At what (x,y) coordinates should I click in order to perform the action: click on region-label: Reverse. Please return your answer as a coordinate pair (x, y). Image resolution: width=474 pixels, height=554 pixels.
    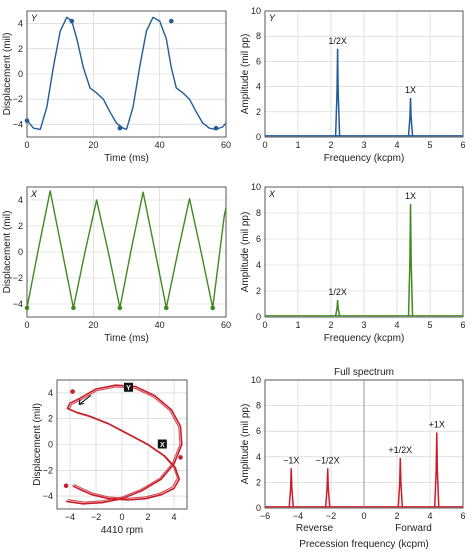
    Looking at the image, I should click on (315, 528).